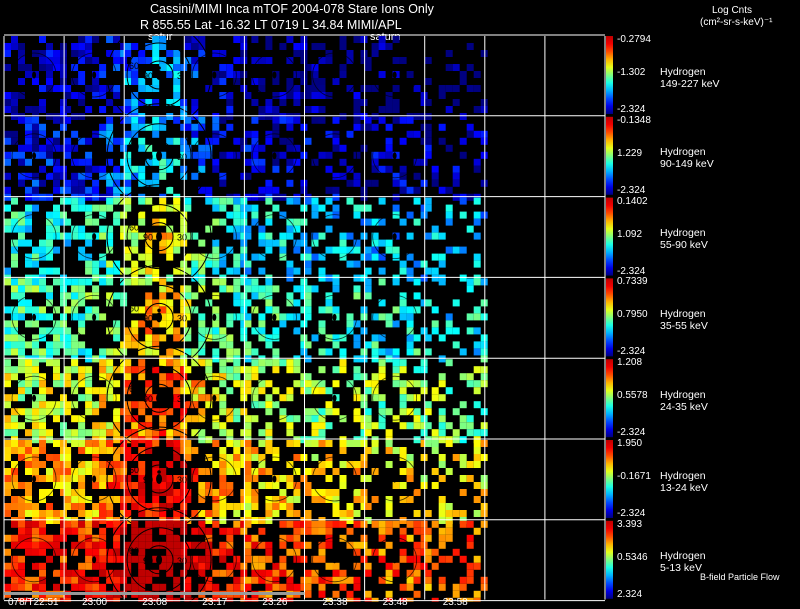 This screenshot has width=800, height=609. I want to click on ring-label: 30, so click(182, 76).